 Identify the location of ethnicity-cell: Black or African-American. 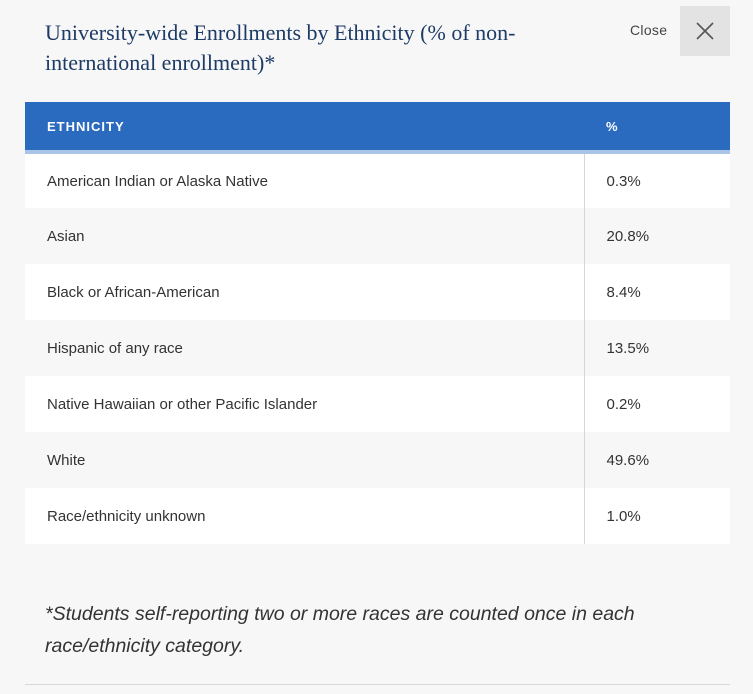
(305, 292).